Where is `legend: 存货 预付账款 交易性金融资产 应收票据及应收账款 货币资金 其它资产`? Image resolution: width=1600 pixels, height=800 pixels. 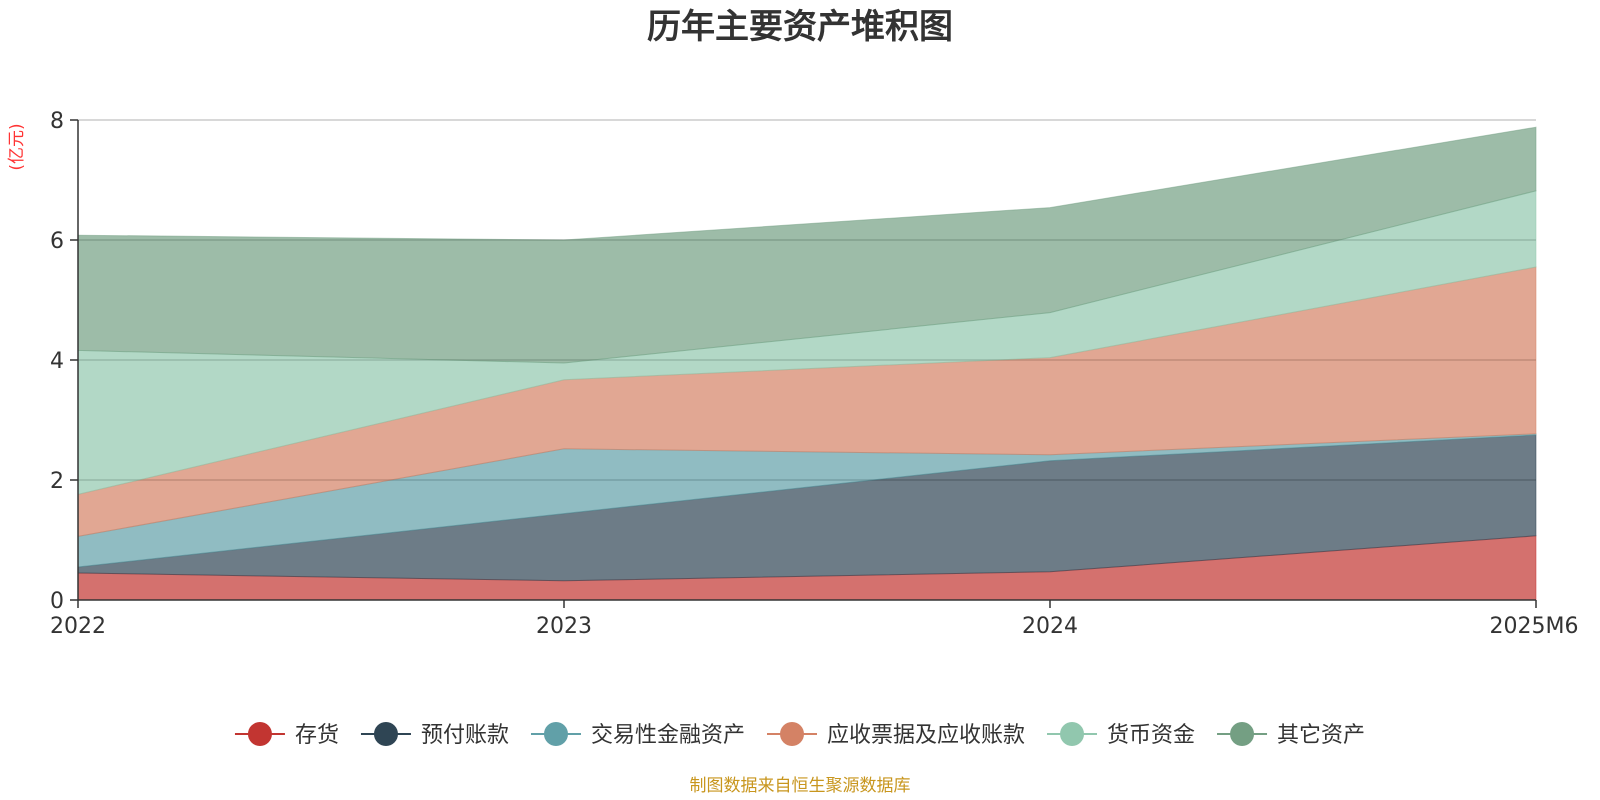 legend: 存货 预付账款 交易性金融资产 应收票据及应收账款 货币资金 其它资产 is located at coordinates (799, 735).